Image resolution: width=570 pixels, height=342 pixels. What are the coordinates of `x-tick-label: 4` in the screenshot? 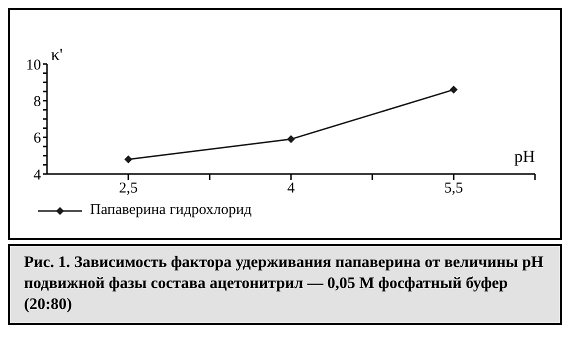 It's located at (291, 188).